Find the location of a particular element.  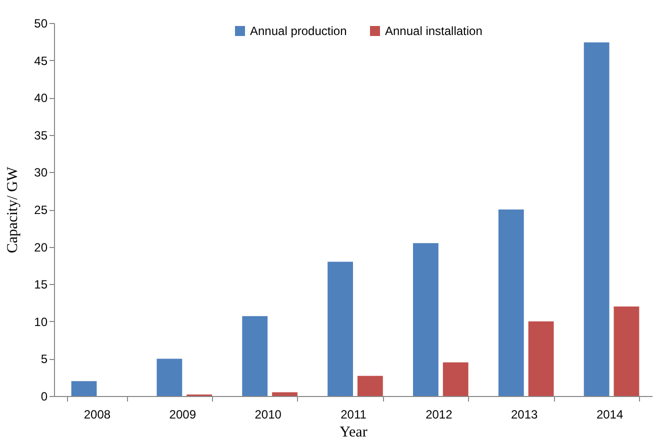

y-tick-label: 10 is located at coordinates (41, 321).